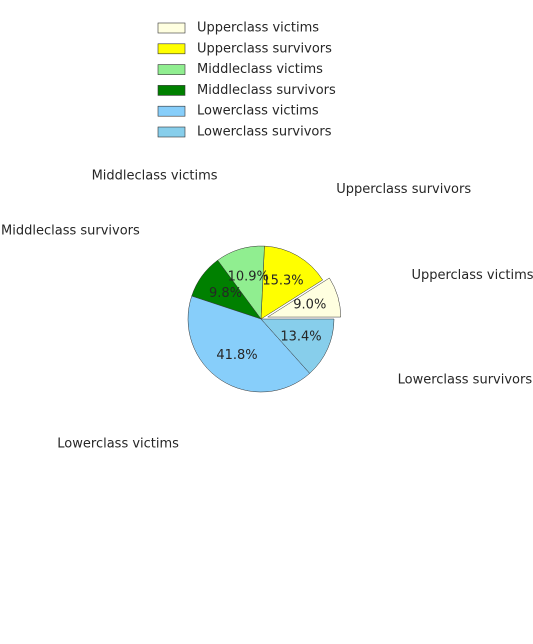 The height and width of the screenshot is (644, 533). I want to click on pie-slice-lowerclass-victims, so click(249, 344).